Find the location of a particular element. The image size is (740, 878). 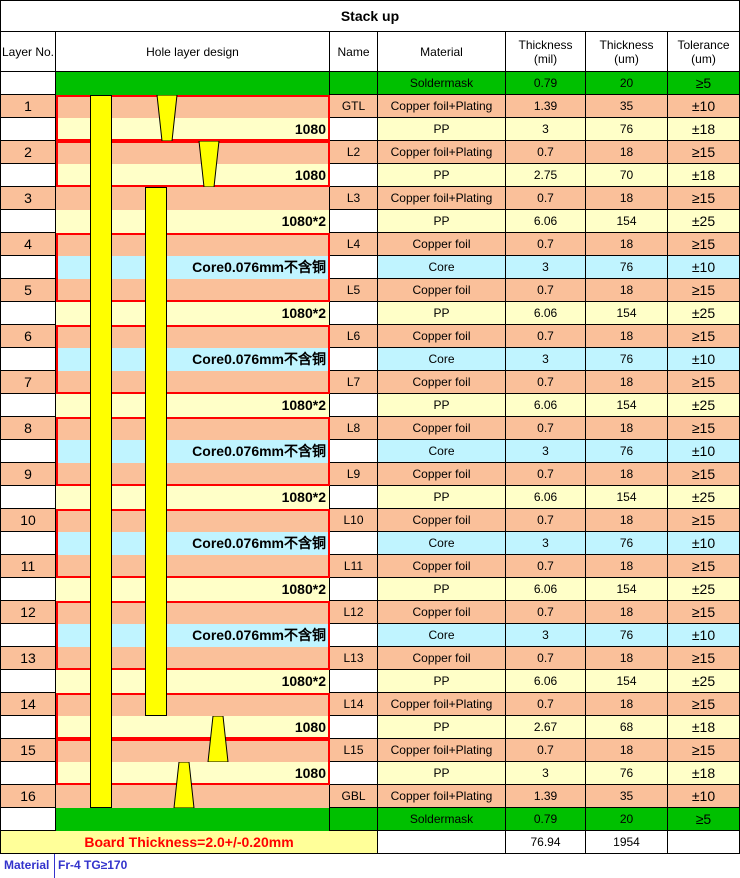

header-layer-no: Layer No. is located at coordinates (28, 52).